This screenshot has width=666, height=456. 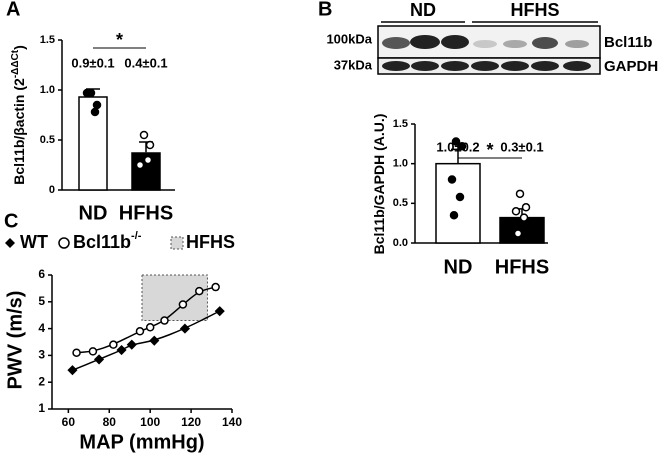 I want to click on y-tick-label: 6, so click(x=41, y=274).